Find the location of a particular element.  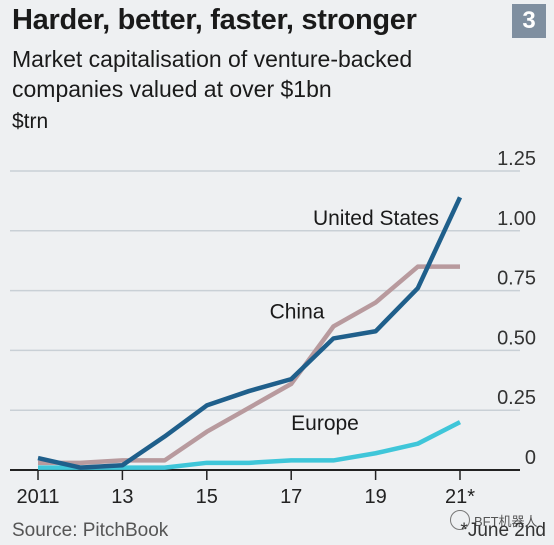

wechat-icon is located at coordinates (460, 520).